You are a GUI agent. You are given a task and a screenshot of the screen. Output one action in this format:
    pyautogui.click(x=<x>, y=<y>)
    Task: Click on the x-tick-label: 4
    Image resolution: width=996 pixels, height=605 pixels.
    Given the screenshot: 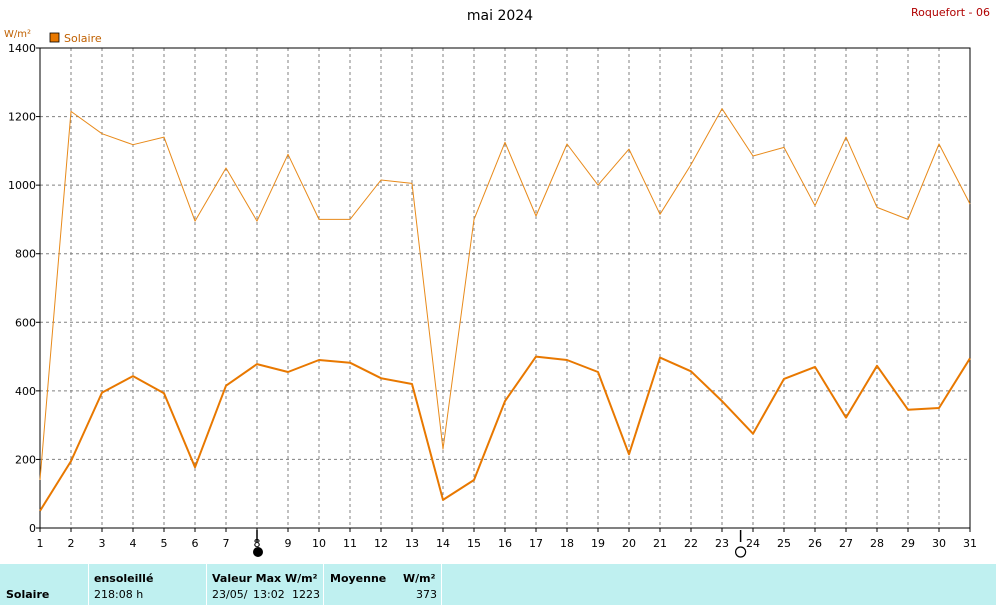 What is the action you would take?
    pyautogui.click(x=133, y=543)
    